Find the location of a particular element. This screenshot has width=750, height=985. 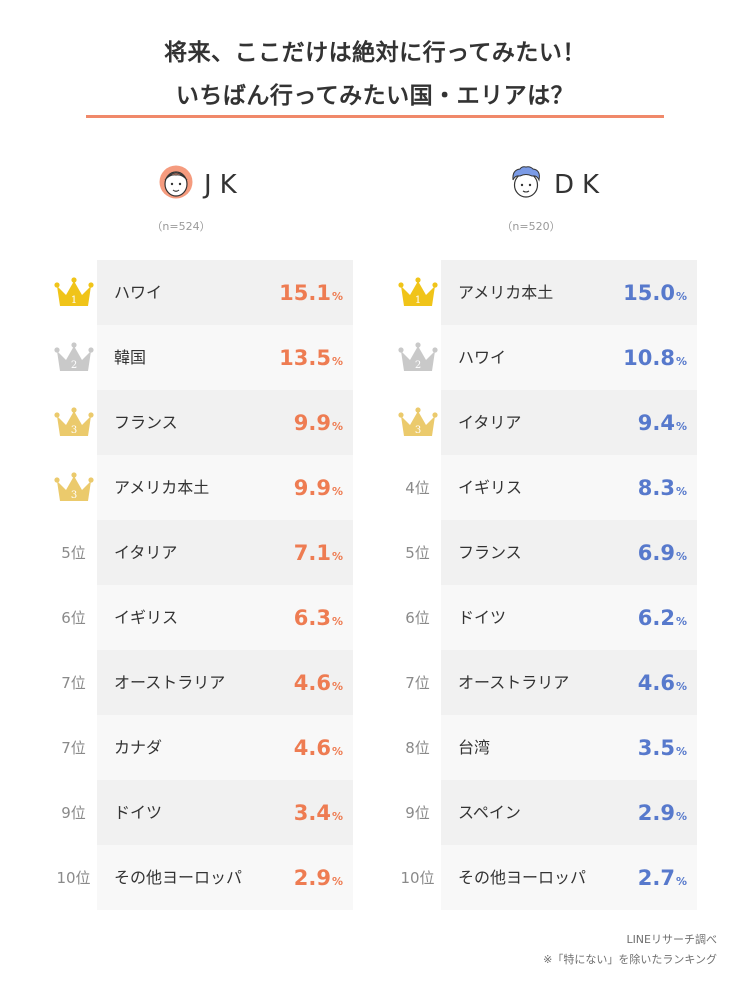

title-divider is located at coordinates (375, 116).